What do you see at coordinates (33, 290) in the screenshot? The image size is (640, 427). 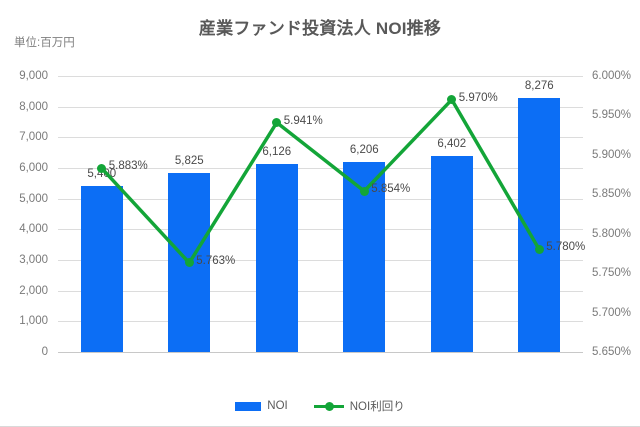 I see `y-axis-tick-label: 2,000` at bounding box center [33, 290].